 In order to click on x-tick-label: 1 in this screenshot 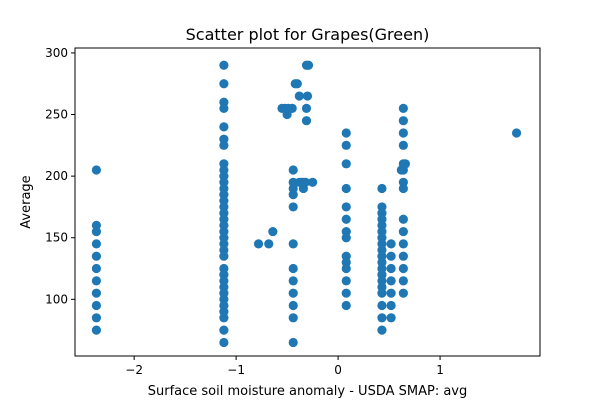, I will do `click(440, 370)`.